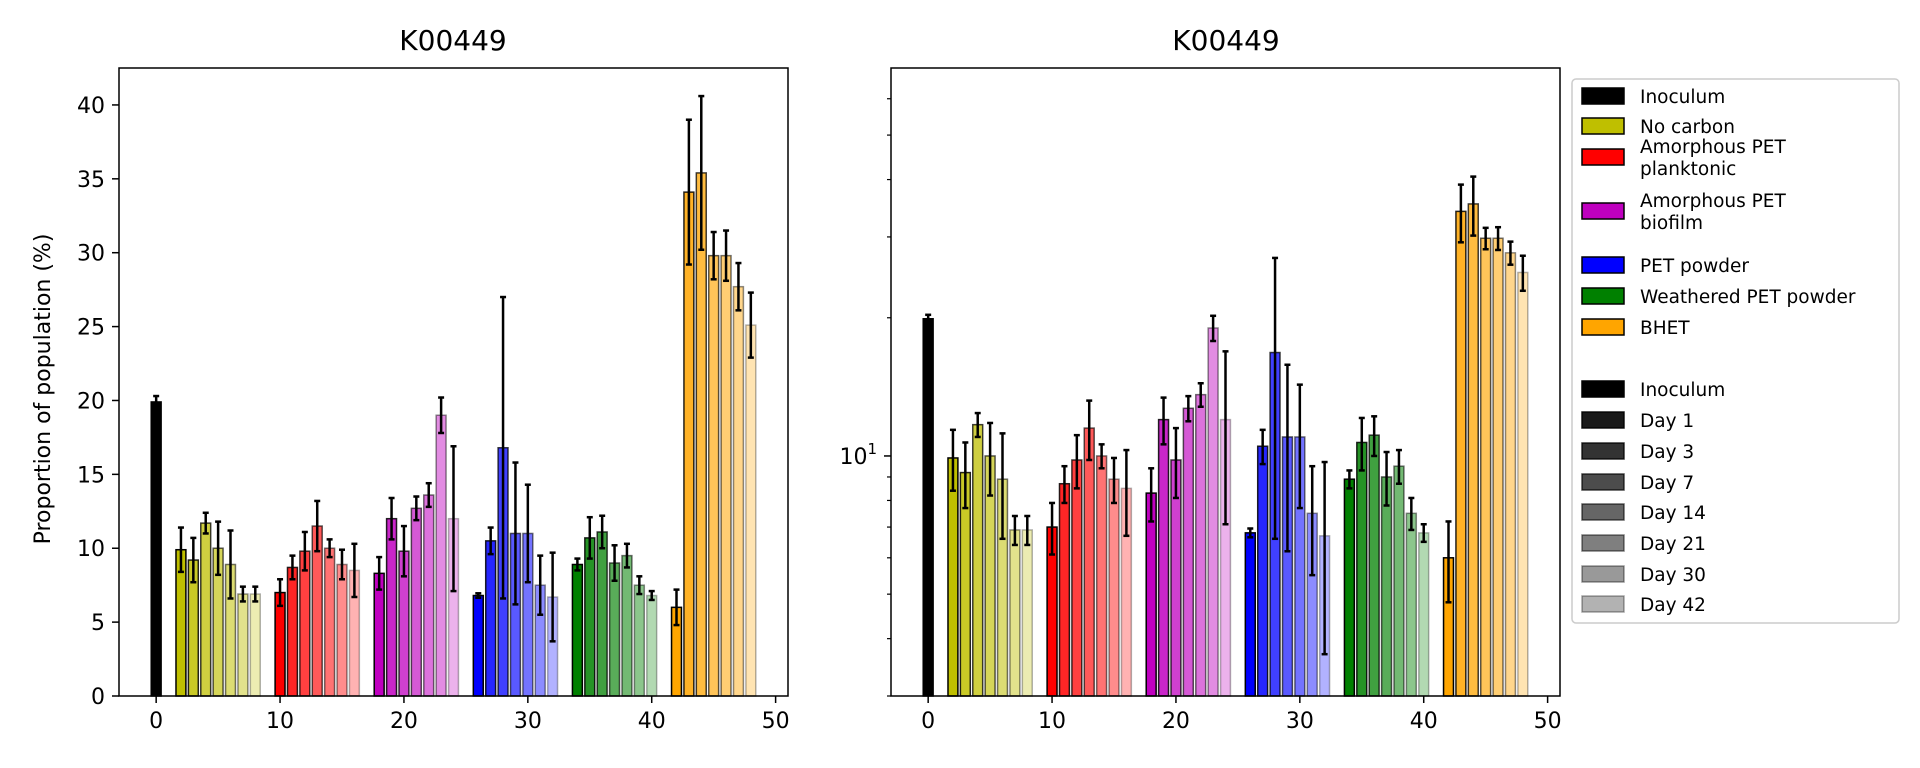 Image resolution: width=1920 pixels, height=768 pixels. Describe the element at coordinates (404, 721) in the screenshot. I see `left-xtick-label: 20` at that location.